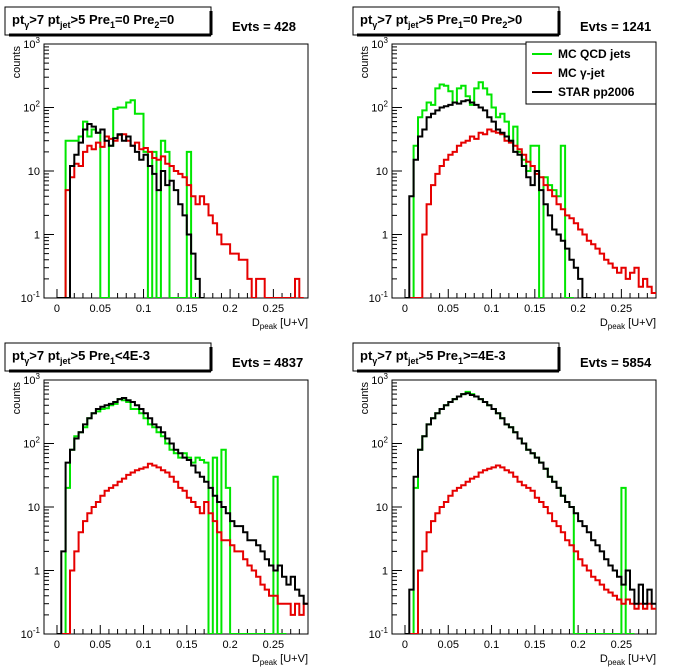  I want to click on series-mc-qcd-jets, so click(172, 516).